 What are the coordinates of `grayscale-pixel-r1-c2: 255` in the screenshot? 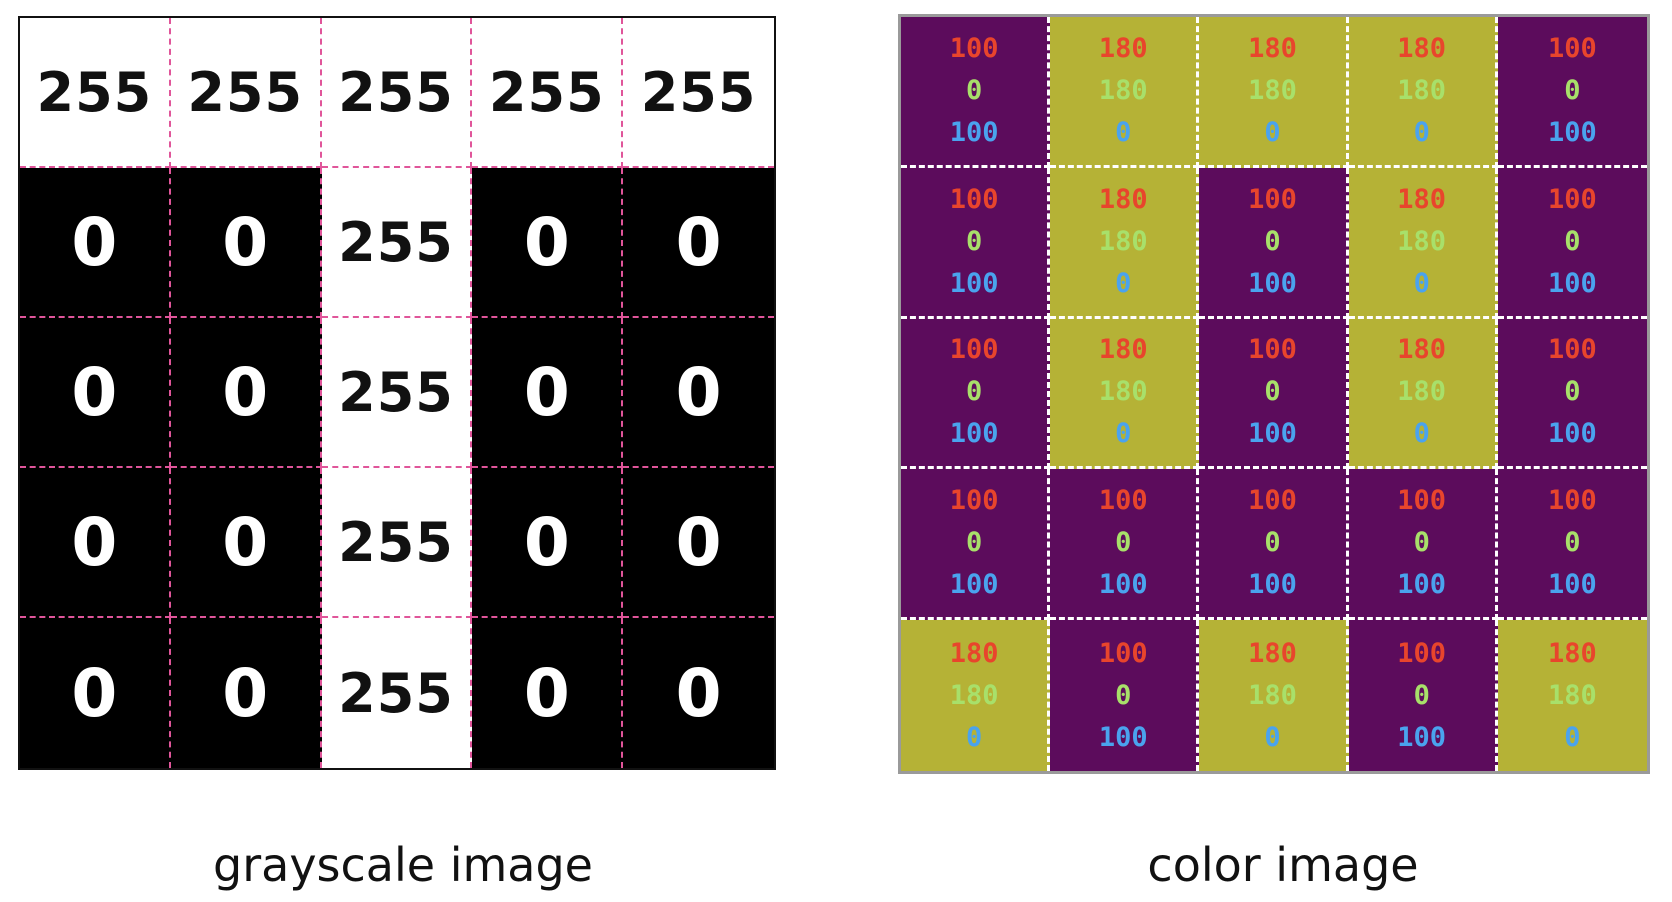 It's located at (397, 243).